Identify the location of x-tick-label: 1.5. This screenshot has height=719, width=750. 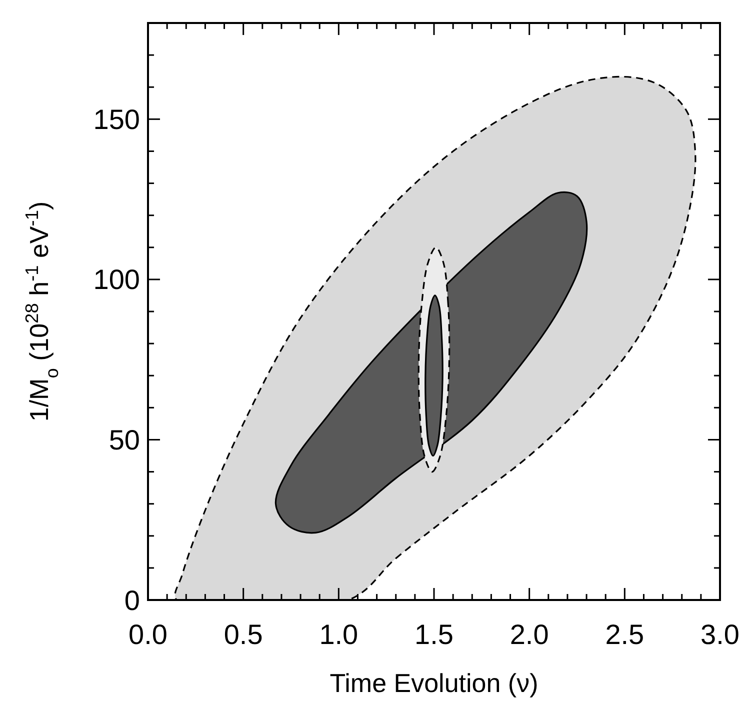
(434, 634).